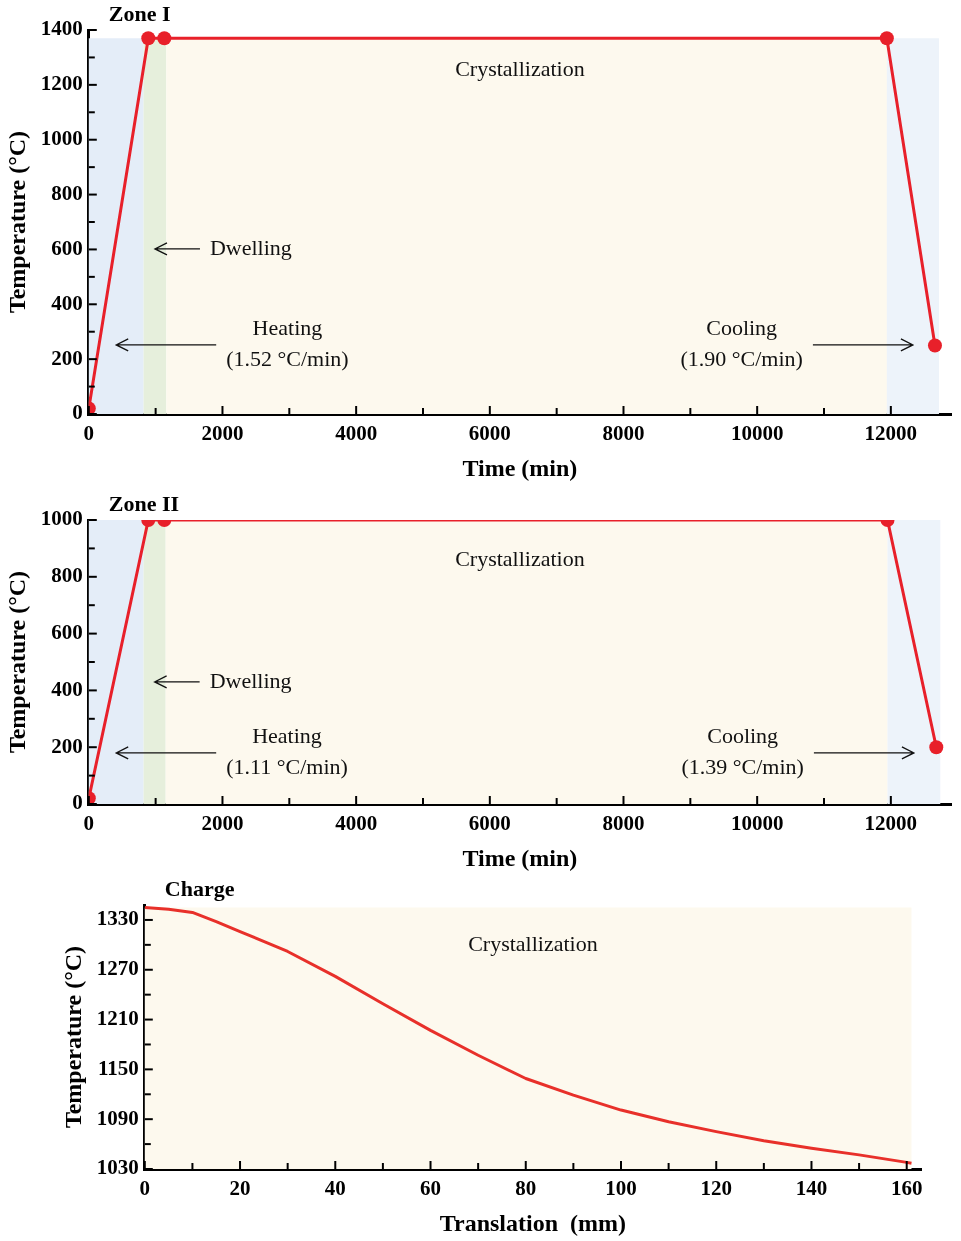 The image size is (961, 1241). Describe the element at coordinates (117, 1167) in the screenshot. I see `y-tick-label: 1030` at that location.